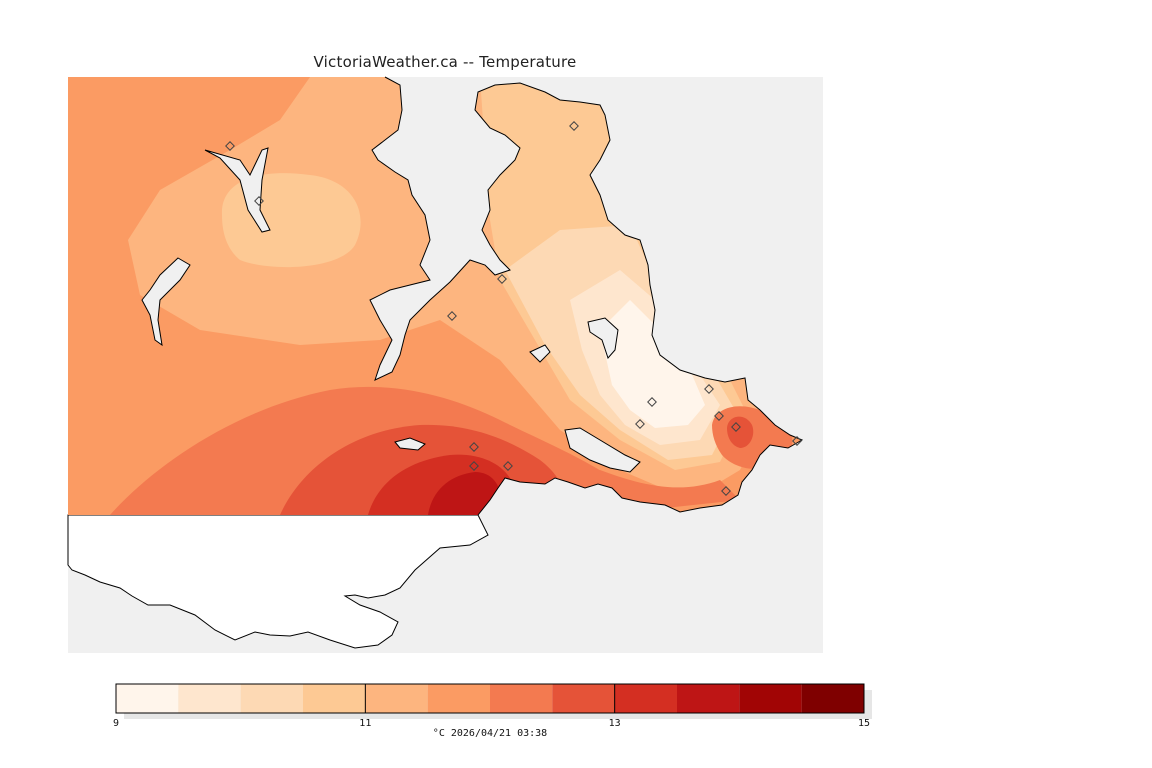  I want to click on lake-east-b, so click(540, 353).